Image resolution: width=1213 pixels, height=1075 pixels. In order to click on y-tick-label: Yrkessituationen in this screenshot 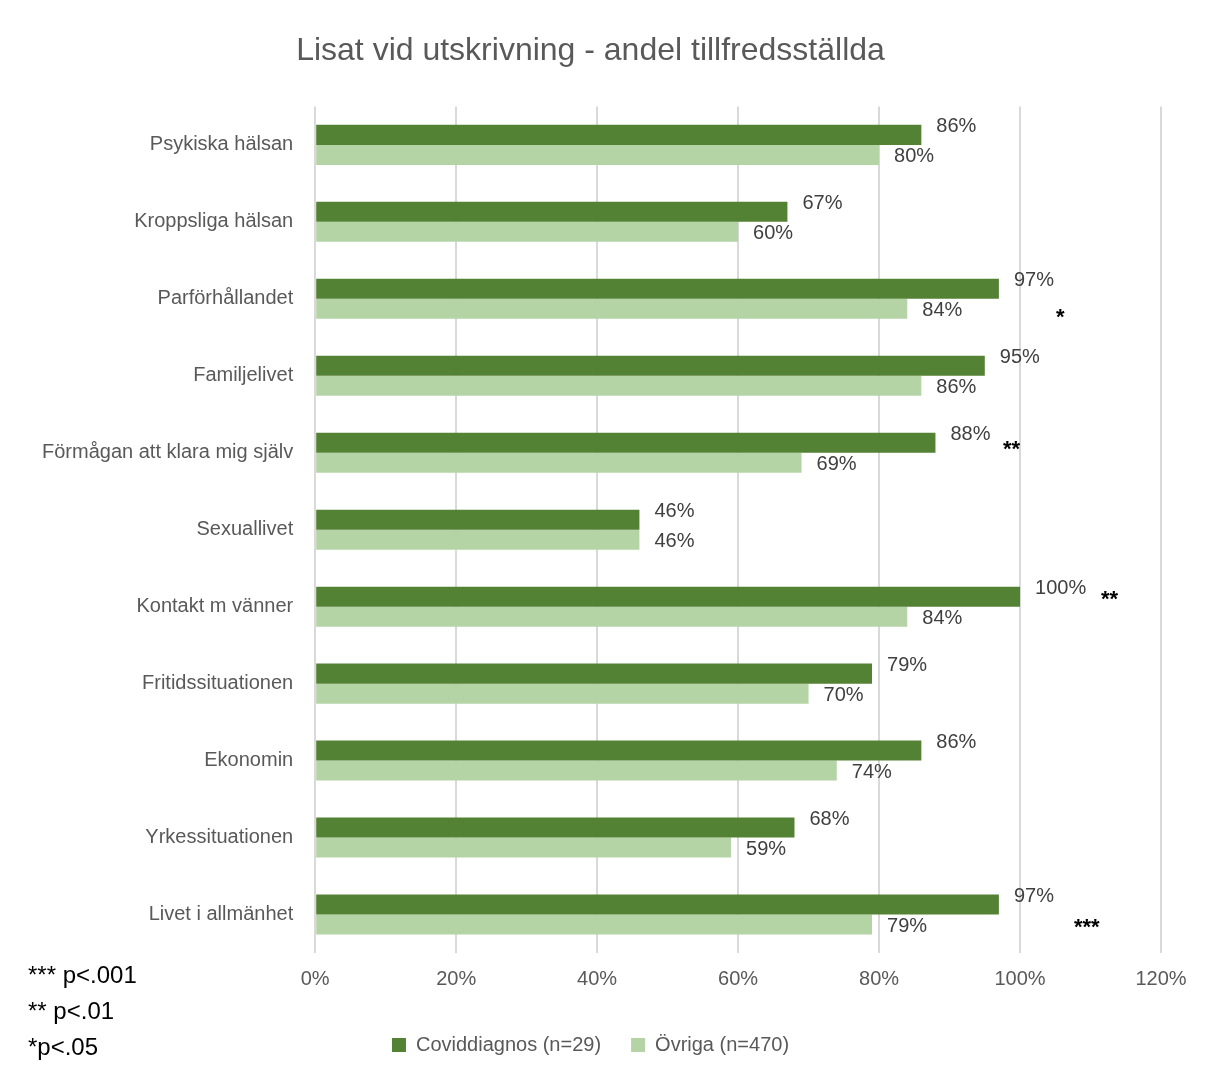, I will do `click(219, 836)`.